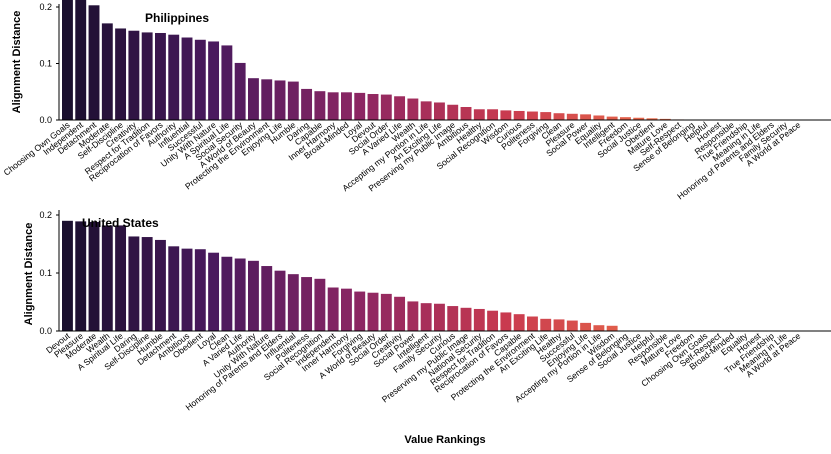  I want to click on united-states-bar-intelligent, so click(426, 317).